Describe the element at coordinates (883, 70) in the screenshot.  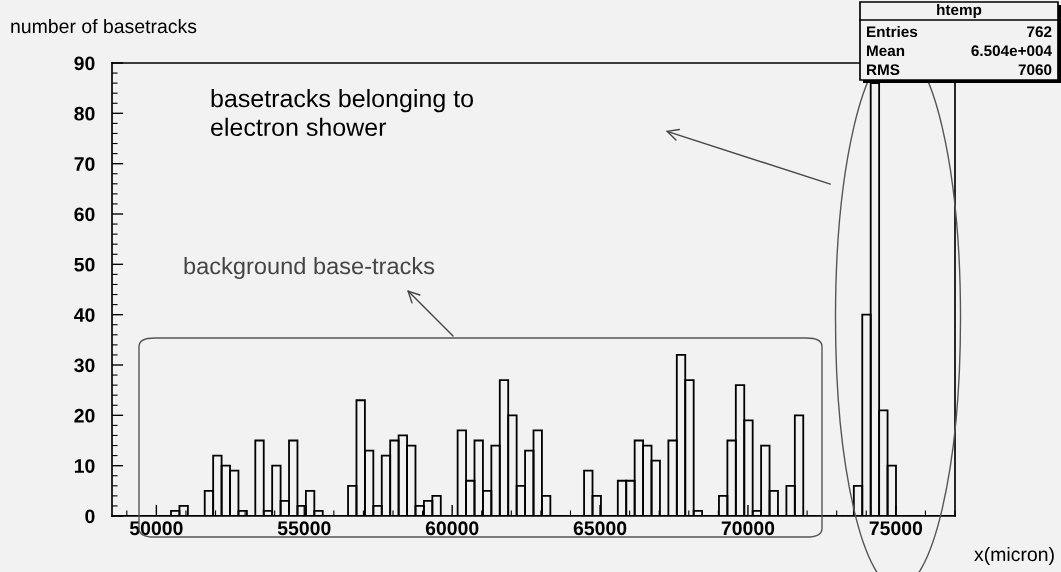
I see `annotation: RMS` at that location.